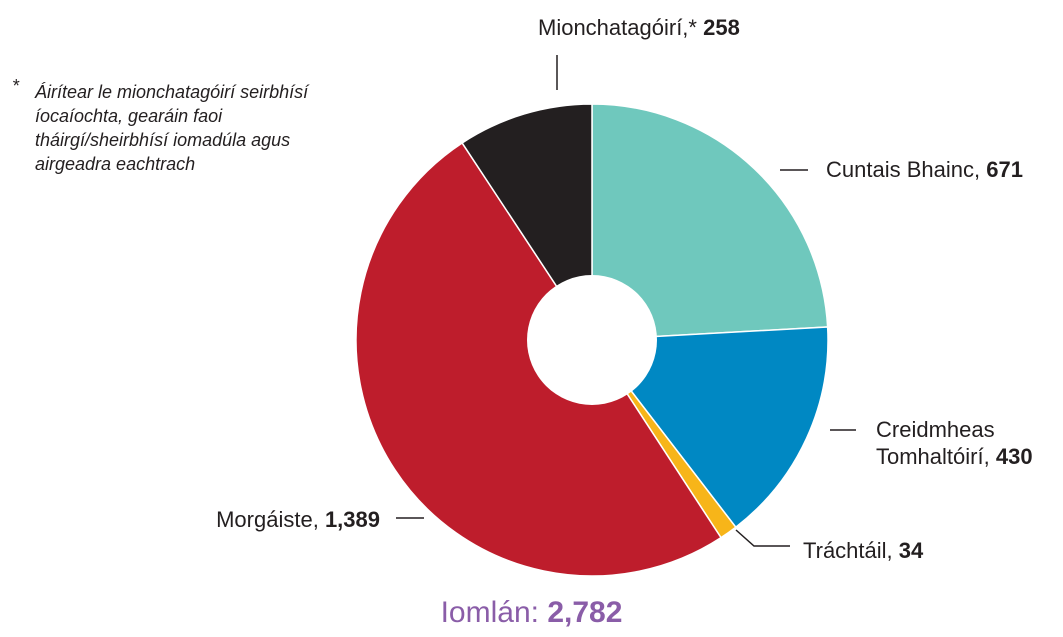  I want to click on value-label: 671, so click(1004, 169).